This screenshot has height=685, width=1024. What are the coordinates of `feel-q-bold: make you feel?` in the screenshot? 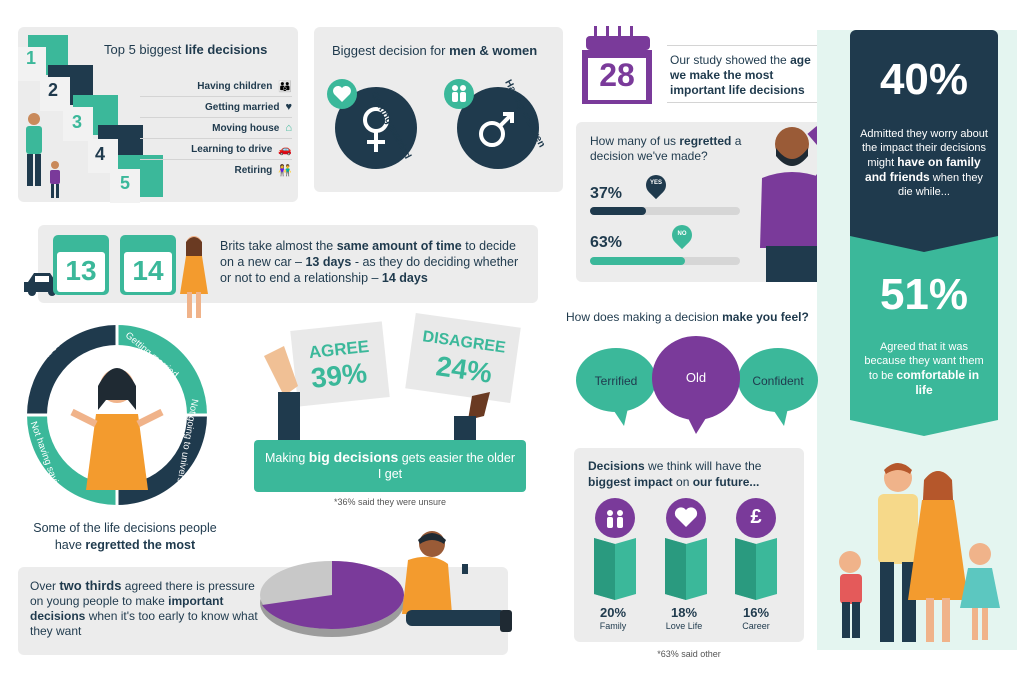 It's located at (765, 317).